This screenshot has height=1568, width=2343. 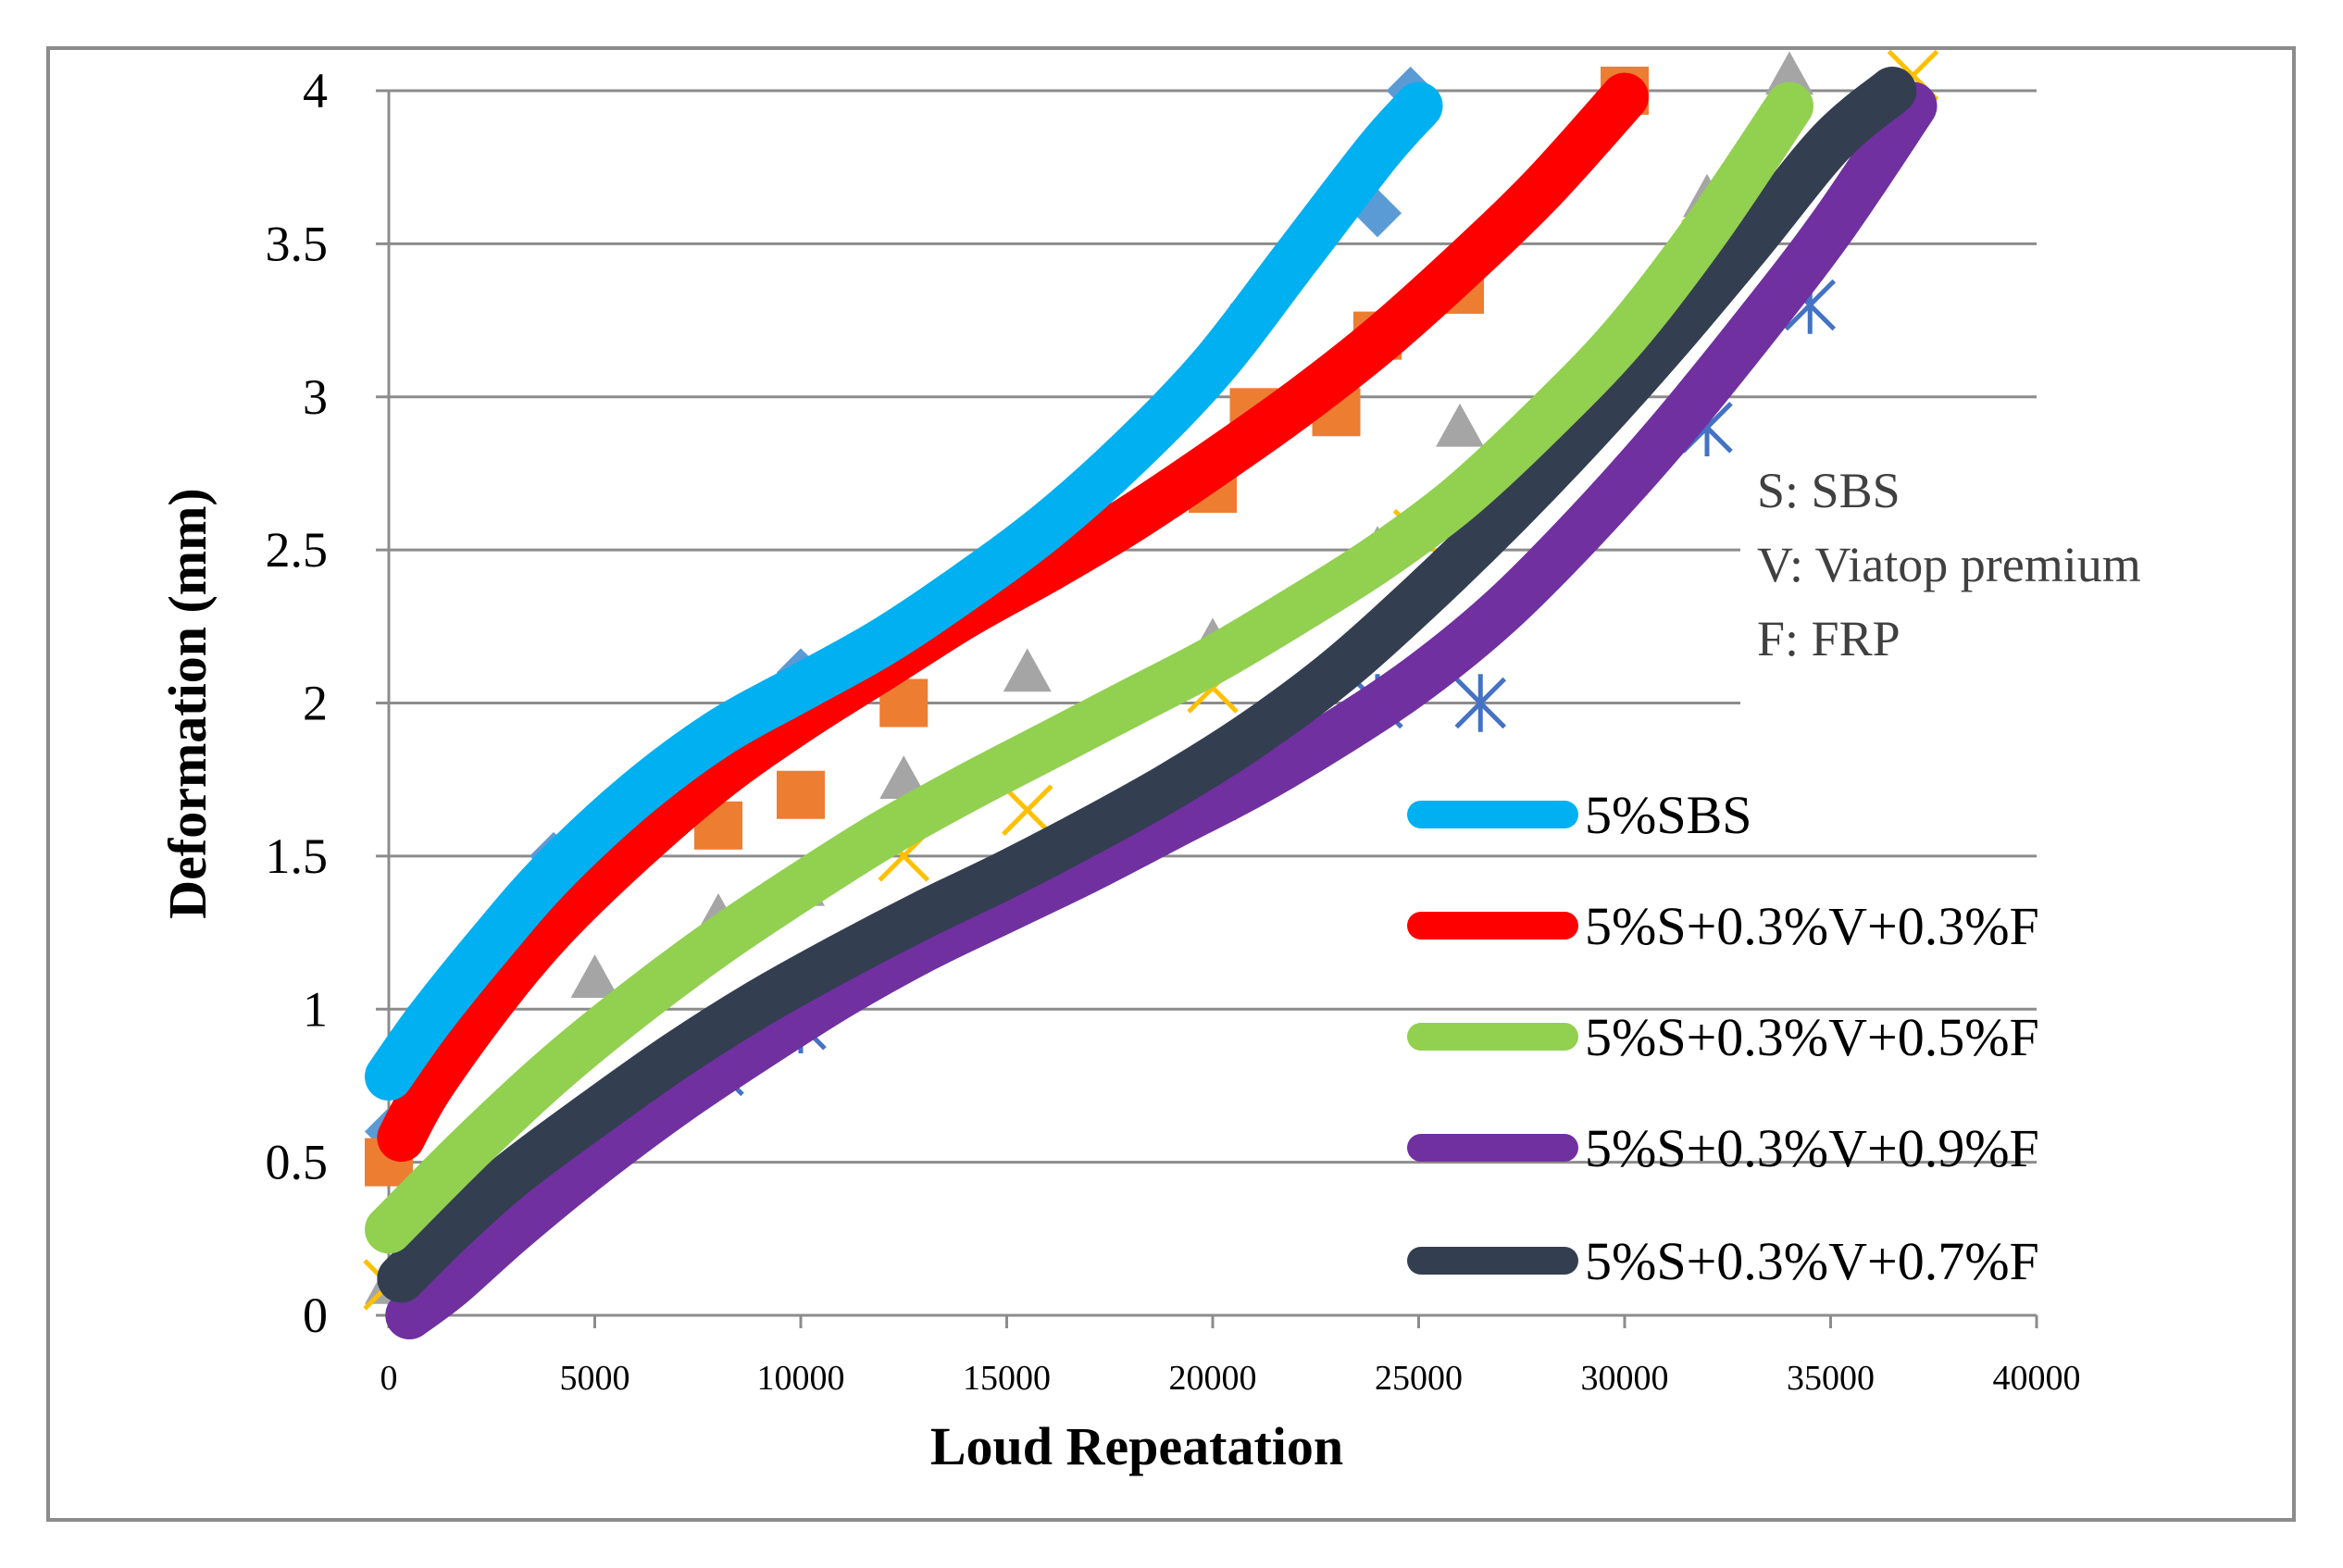 What do you see at coordinates (316, 703) in the screenshot?
I see `y-tick-label: 2` at bounding box center [316, 703].